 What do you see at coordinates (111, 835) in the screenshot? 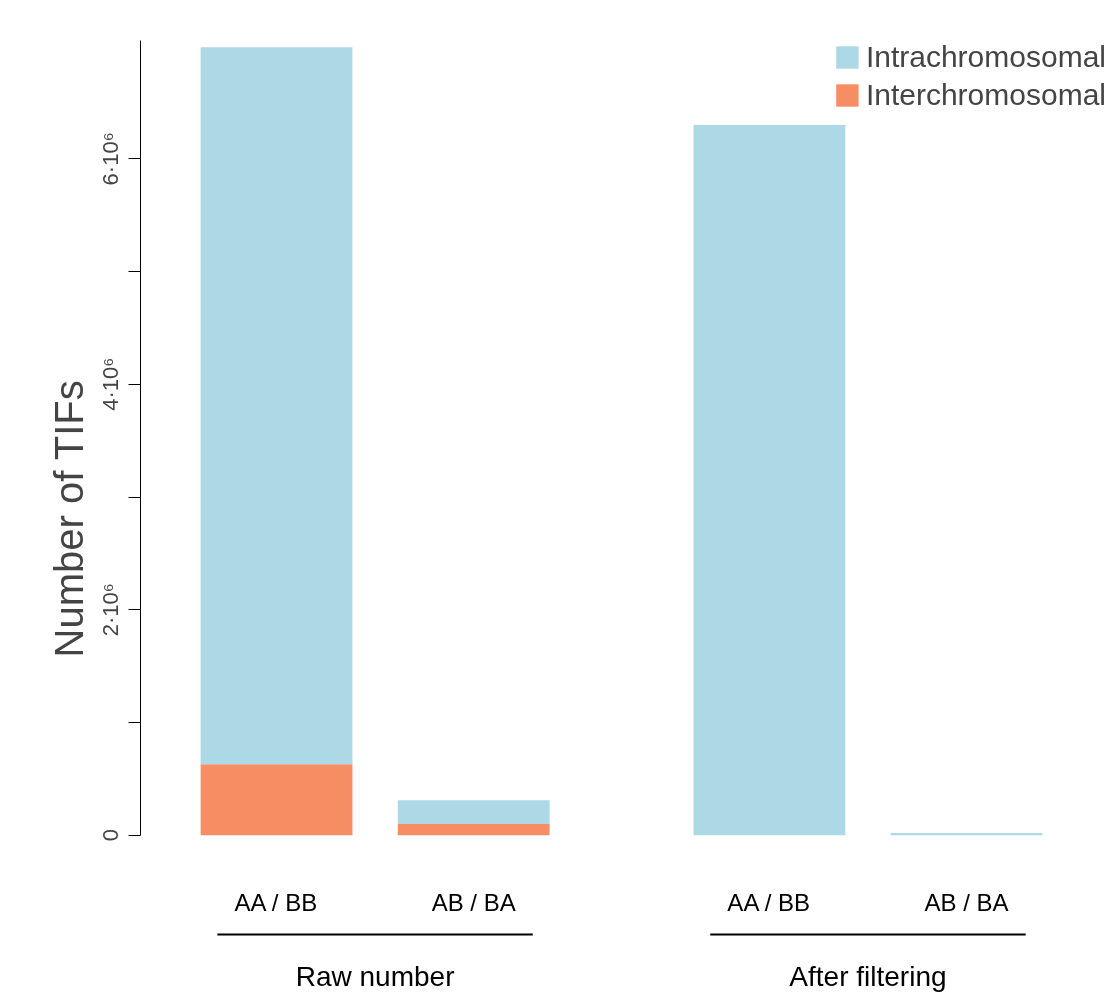
I see `y-tick-label: 0` at bounding box center [111, 835].